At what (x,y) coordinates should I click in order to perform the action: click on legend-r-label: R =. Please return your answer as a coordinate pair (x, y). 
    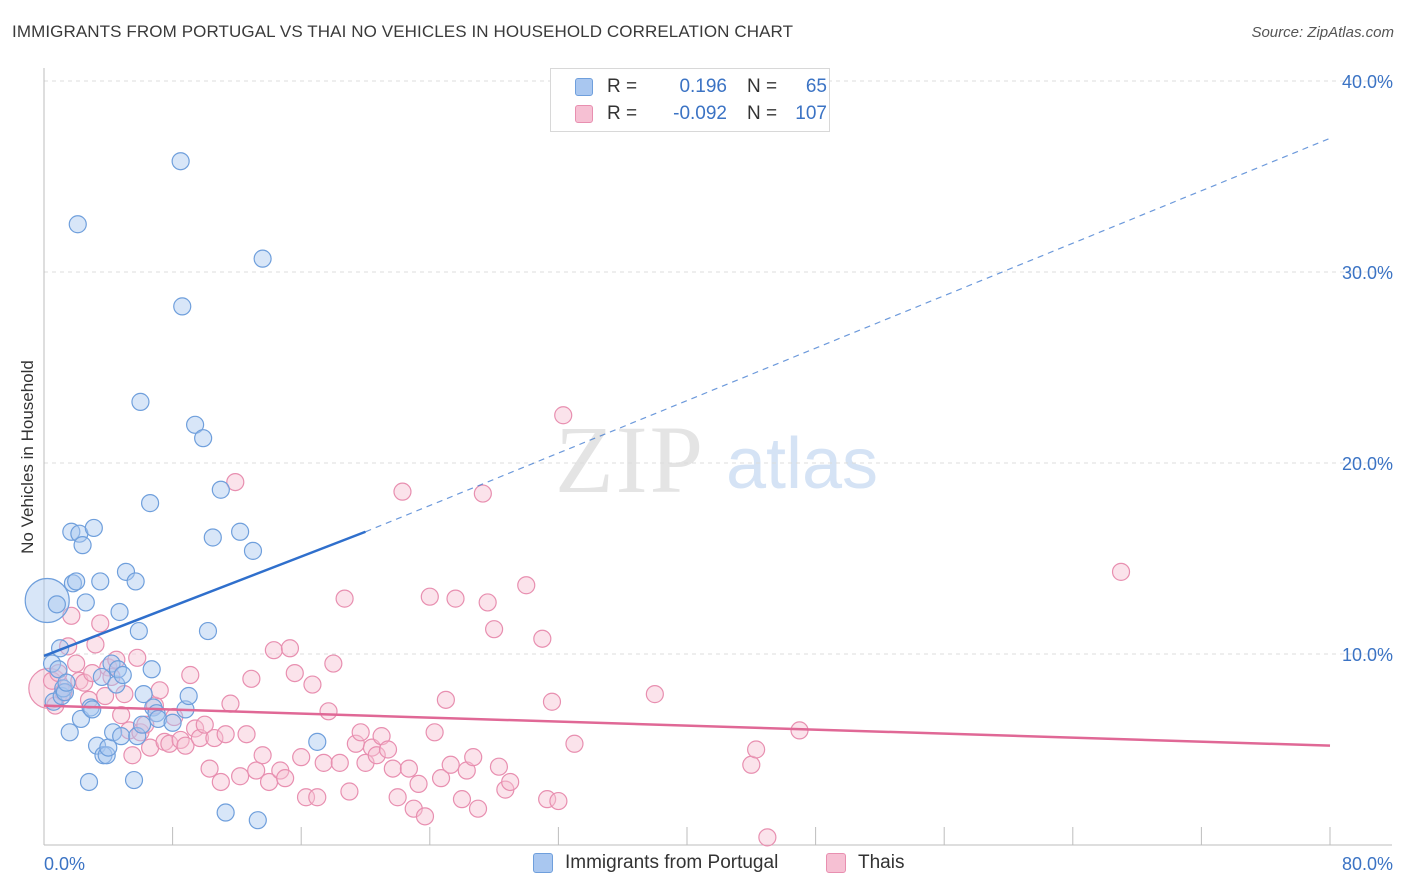
    Looking at the image, I should click on (622, 113).